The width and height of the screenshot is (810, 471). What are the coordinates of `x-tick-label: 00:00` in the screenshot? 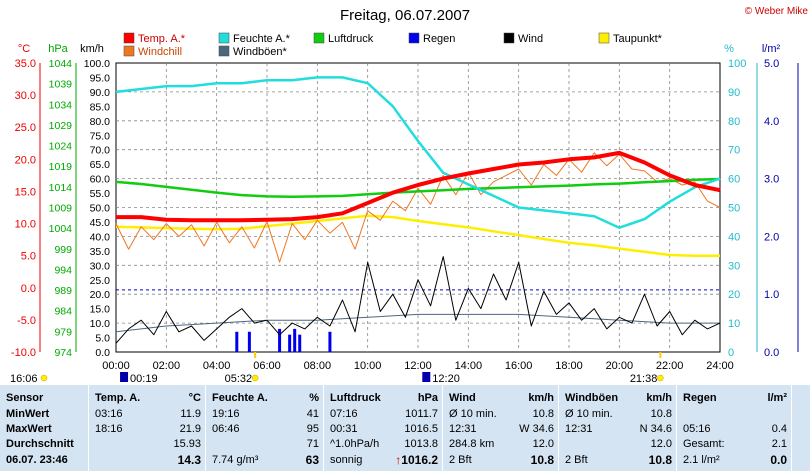 It's located at (116, 366).